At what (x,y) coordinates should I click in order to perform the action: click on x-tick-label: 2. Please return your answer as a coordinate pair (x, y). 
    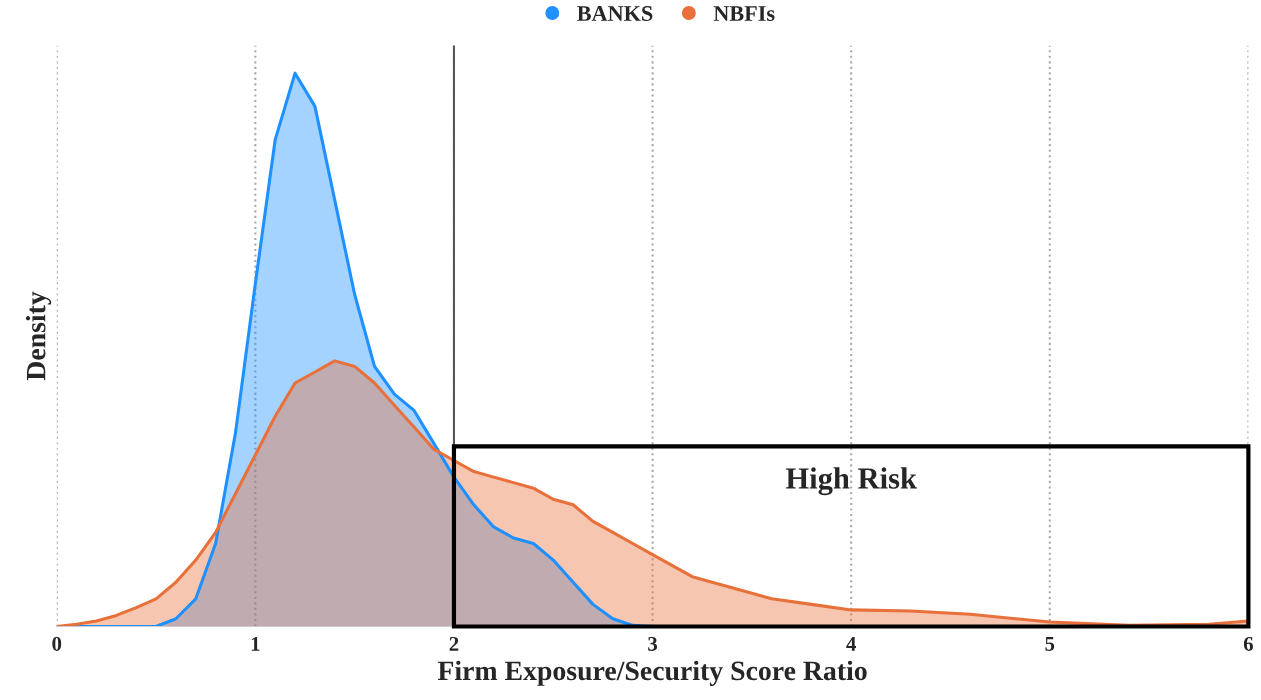
    Looking at the image, I should click on (454, 643).